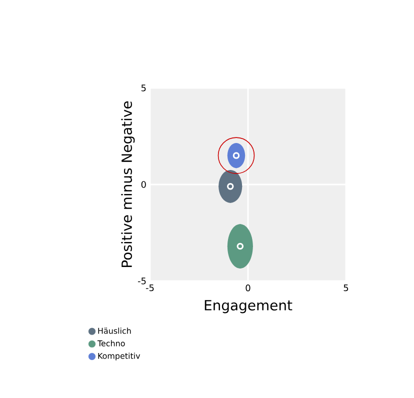 This screenshot has height=398, width=414. What do you see at coordinates (248, 288) in the screenshot?
I see `x-tick-label: 0` at bounding box center [248, 288].